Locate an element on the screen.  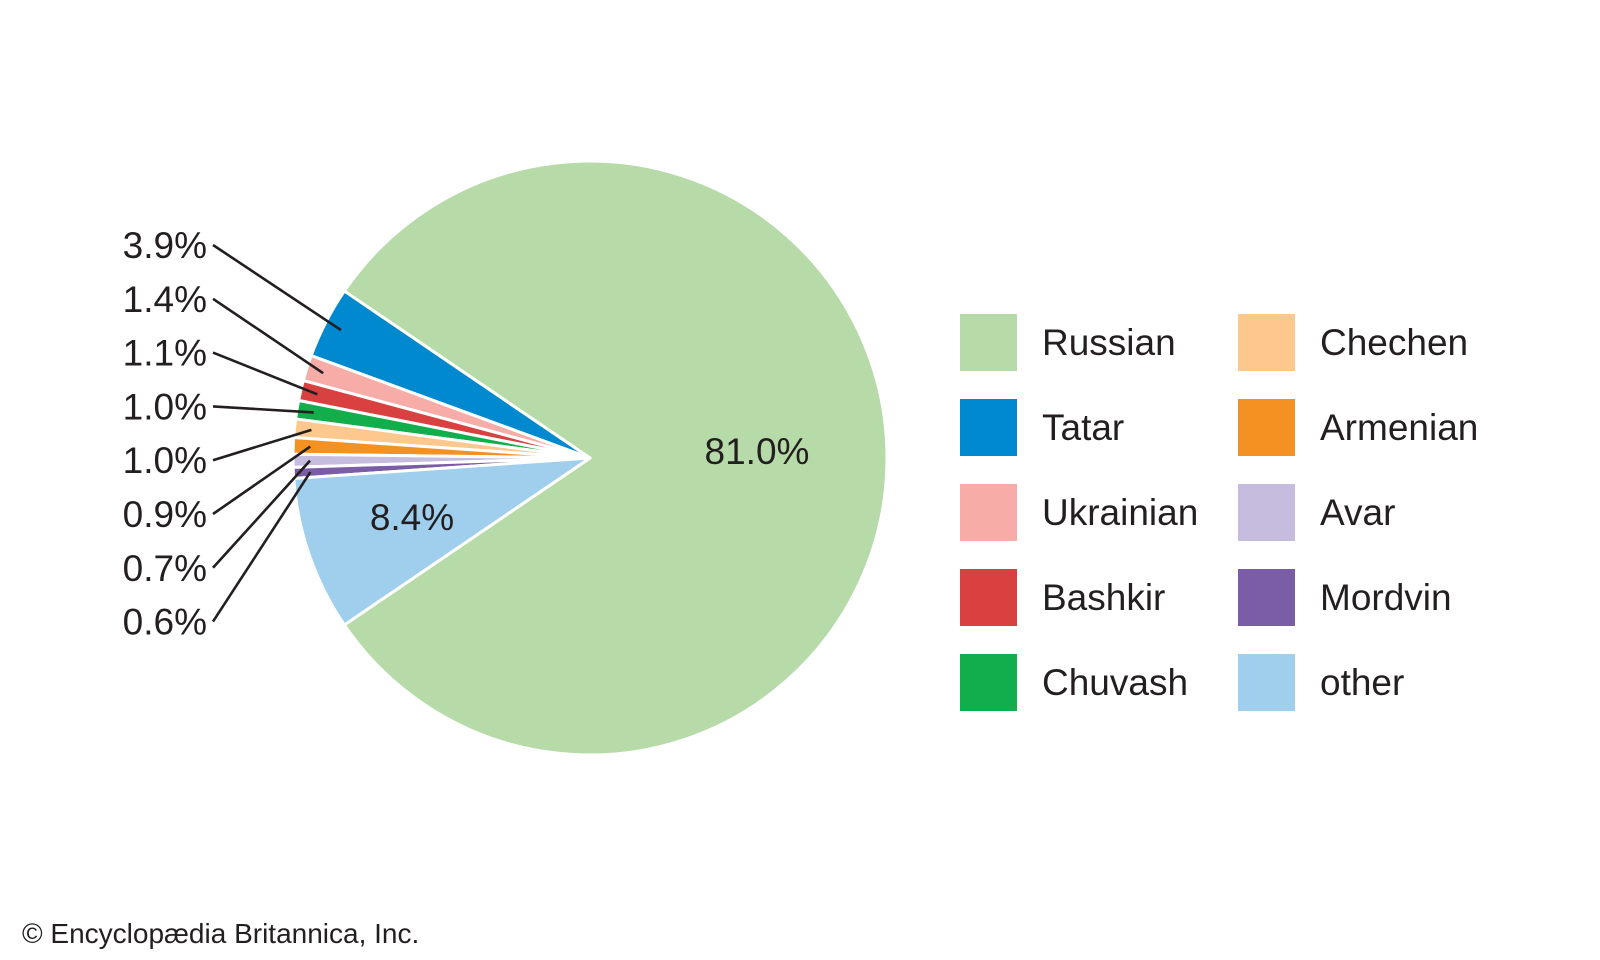
slice-label-mordvin: 0.6% is located at coordinates (165, 622).